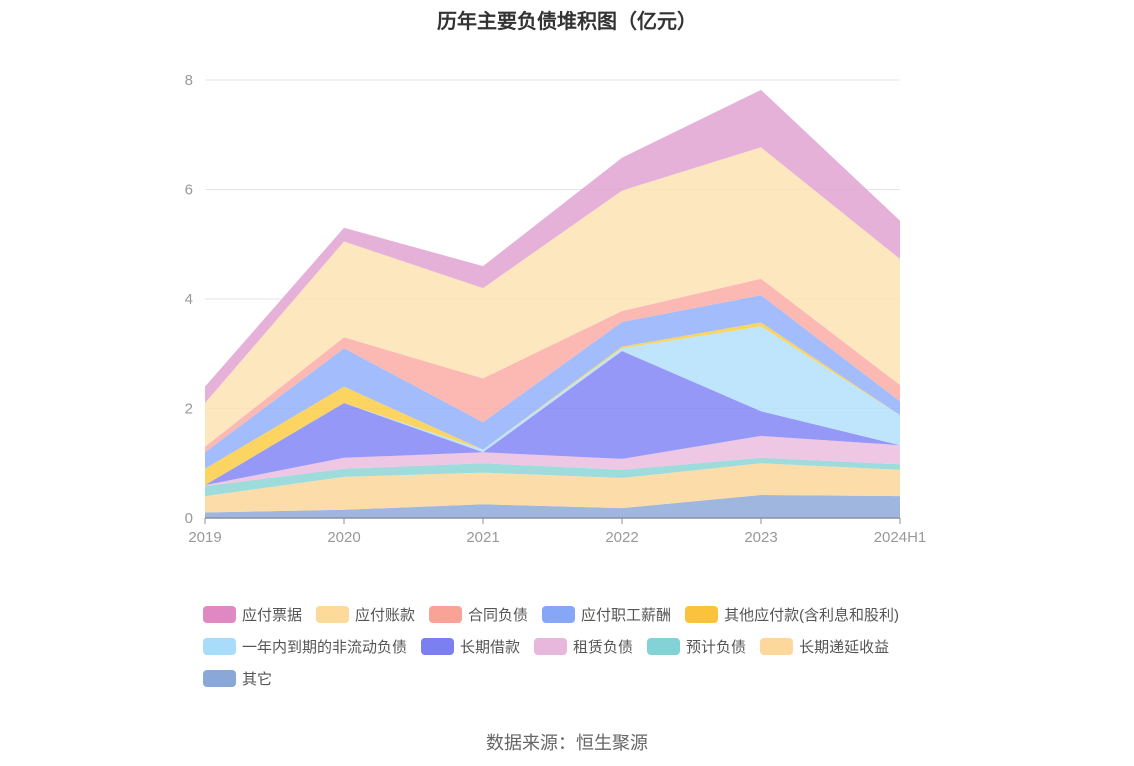 The width and height of the screenshot is (1134, 766). What do you see at coordinates (257, 679) in the screenshot?
I see `legend-label: 其它` at bounding box center [257, 679].